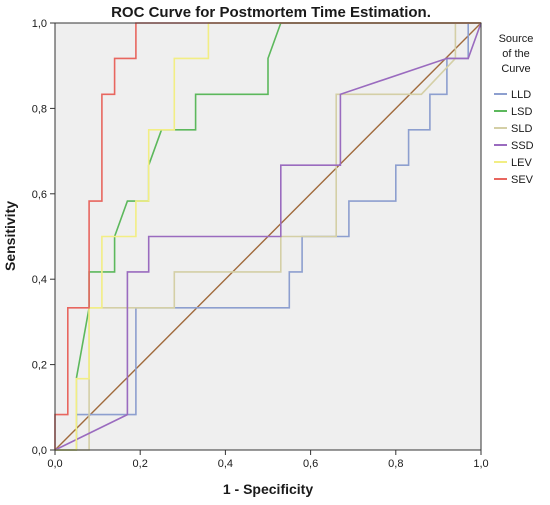 This screenshot has height=505, width=550. I want to click on y-tick-label: 0,2, so click(39, 366).